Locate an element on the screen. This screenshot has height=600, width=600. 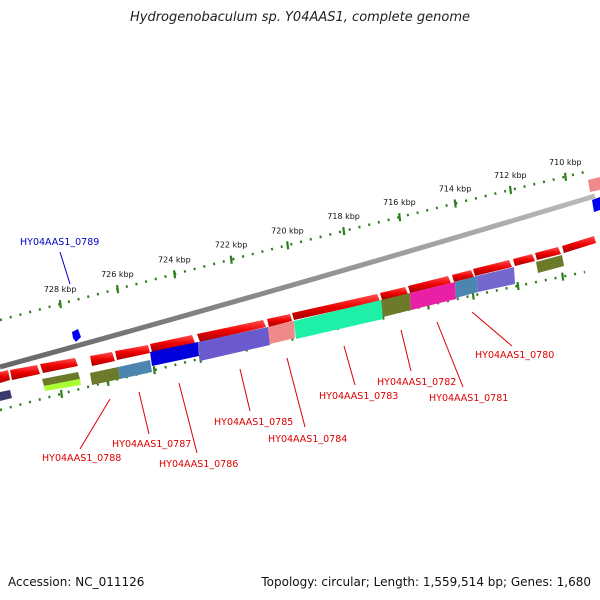
gene-label-0787: HY04AAS1_0787 is located at coordinates (151, 444).